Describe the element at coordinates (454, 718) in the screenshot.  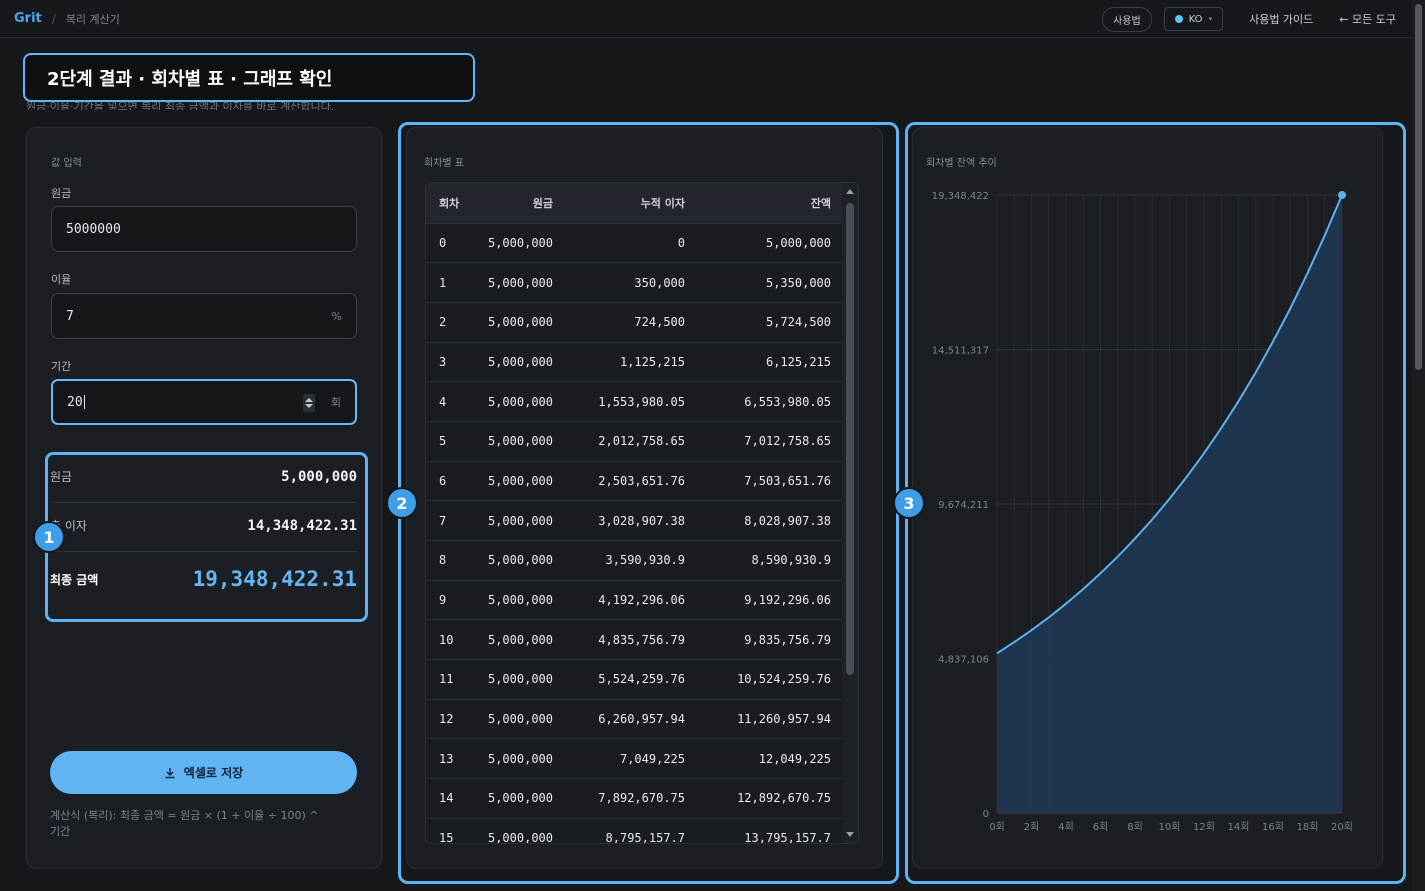
I see `table-cell: 12` at that location.